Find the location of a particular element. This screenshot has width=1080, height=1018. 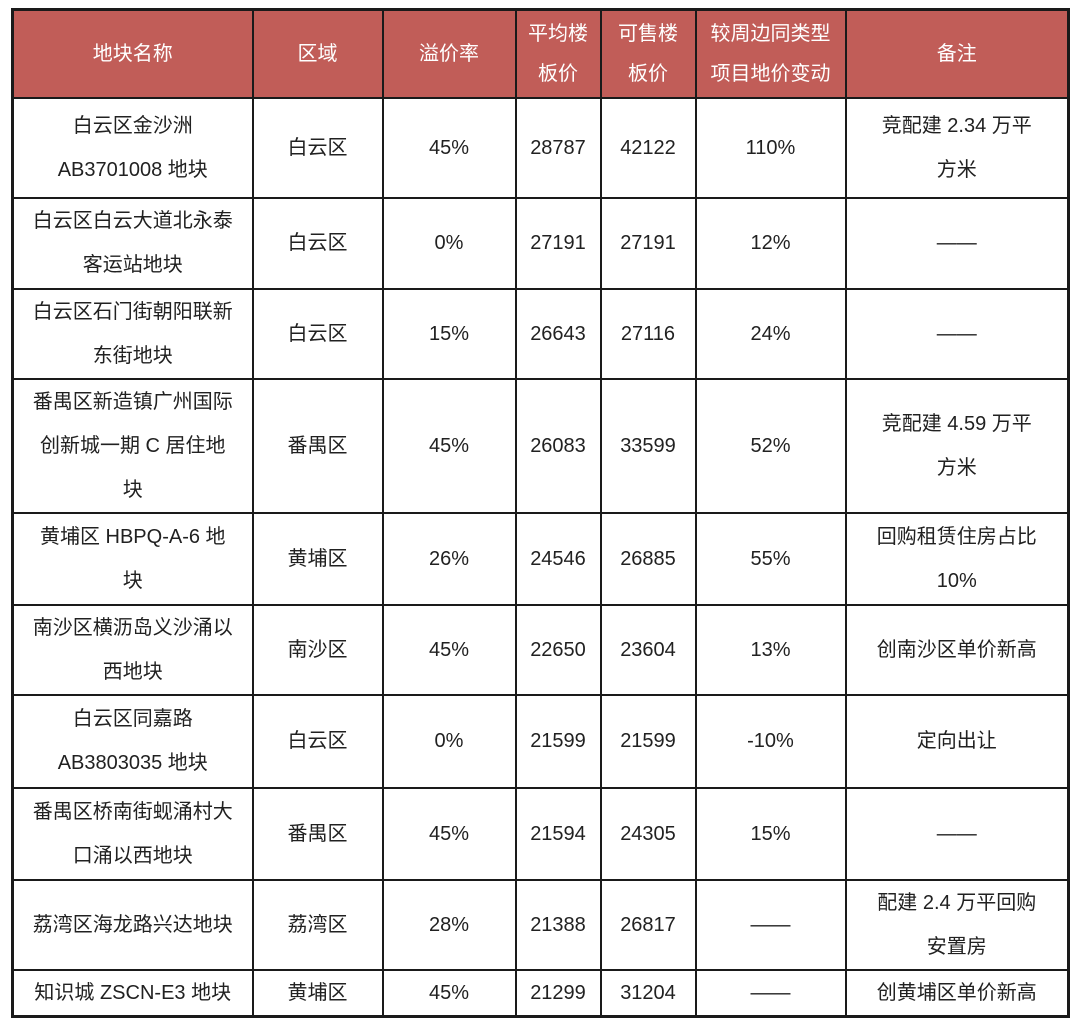

table-cell-district: 南沙区 is located at coordinates (317, 649).